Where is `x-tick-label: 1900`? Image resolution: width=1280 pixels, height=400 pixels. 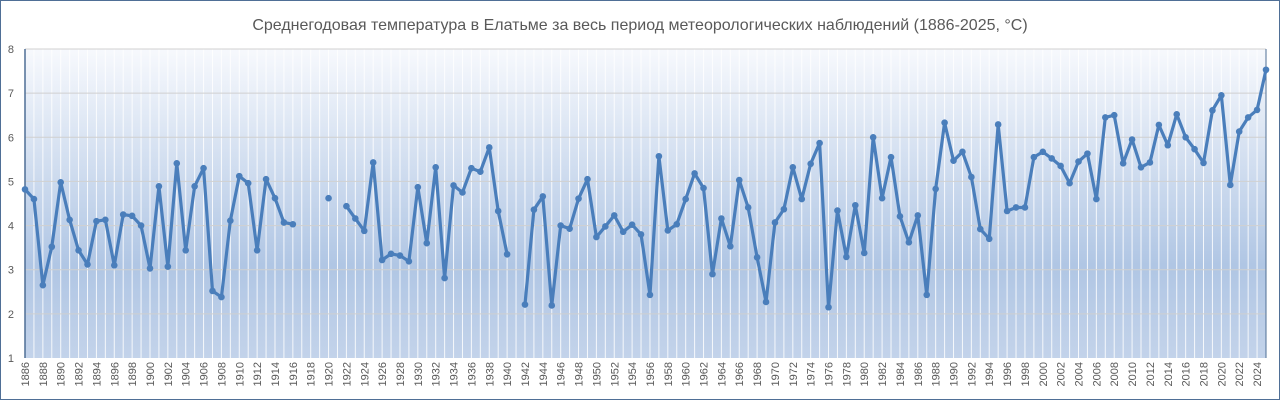
x-tick-label: 1900 is located at coordinates (151, 374).